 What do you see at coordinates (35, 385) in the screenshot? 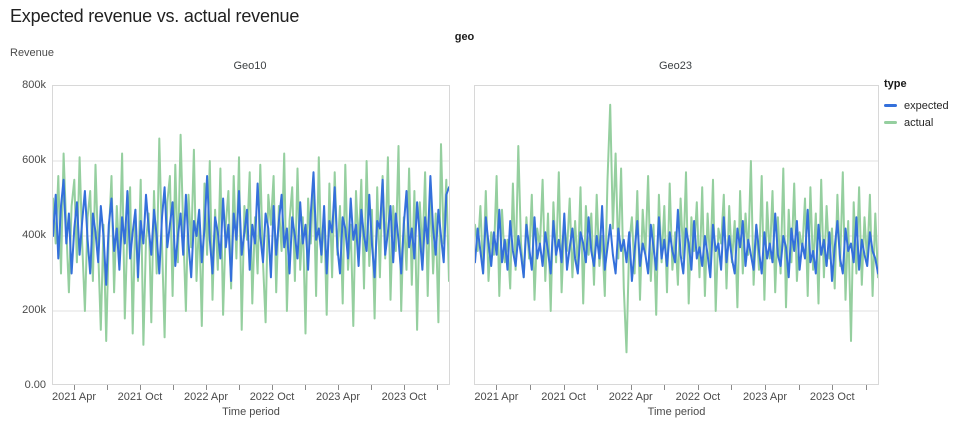
I see `y-tick-label: 0.00` at bounding box center [35, 385].